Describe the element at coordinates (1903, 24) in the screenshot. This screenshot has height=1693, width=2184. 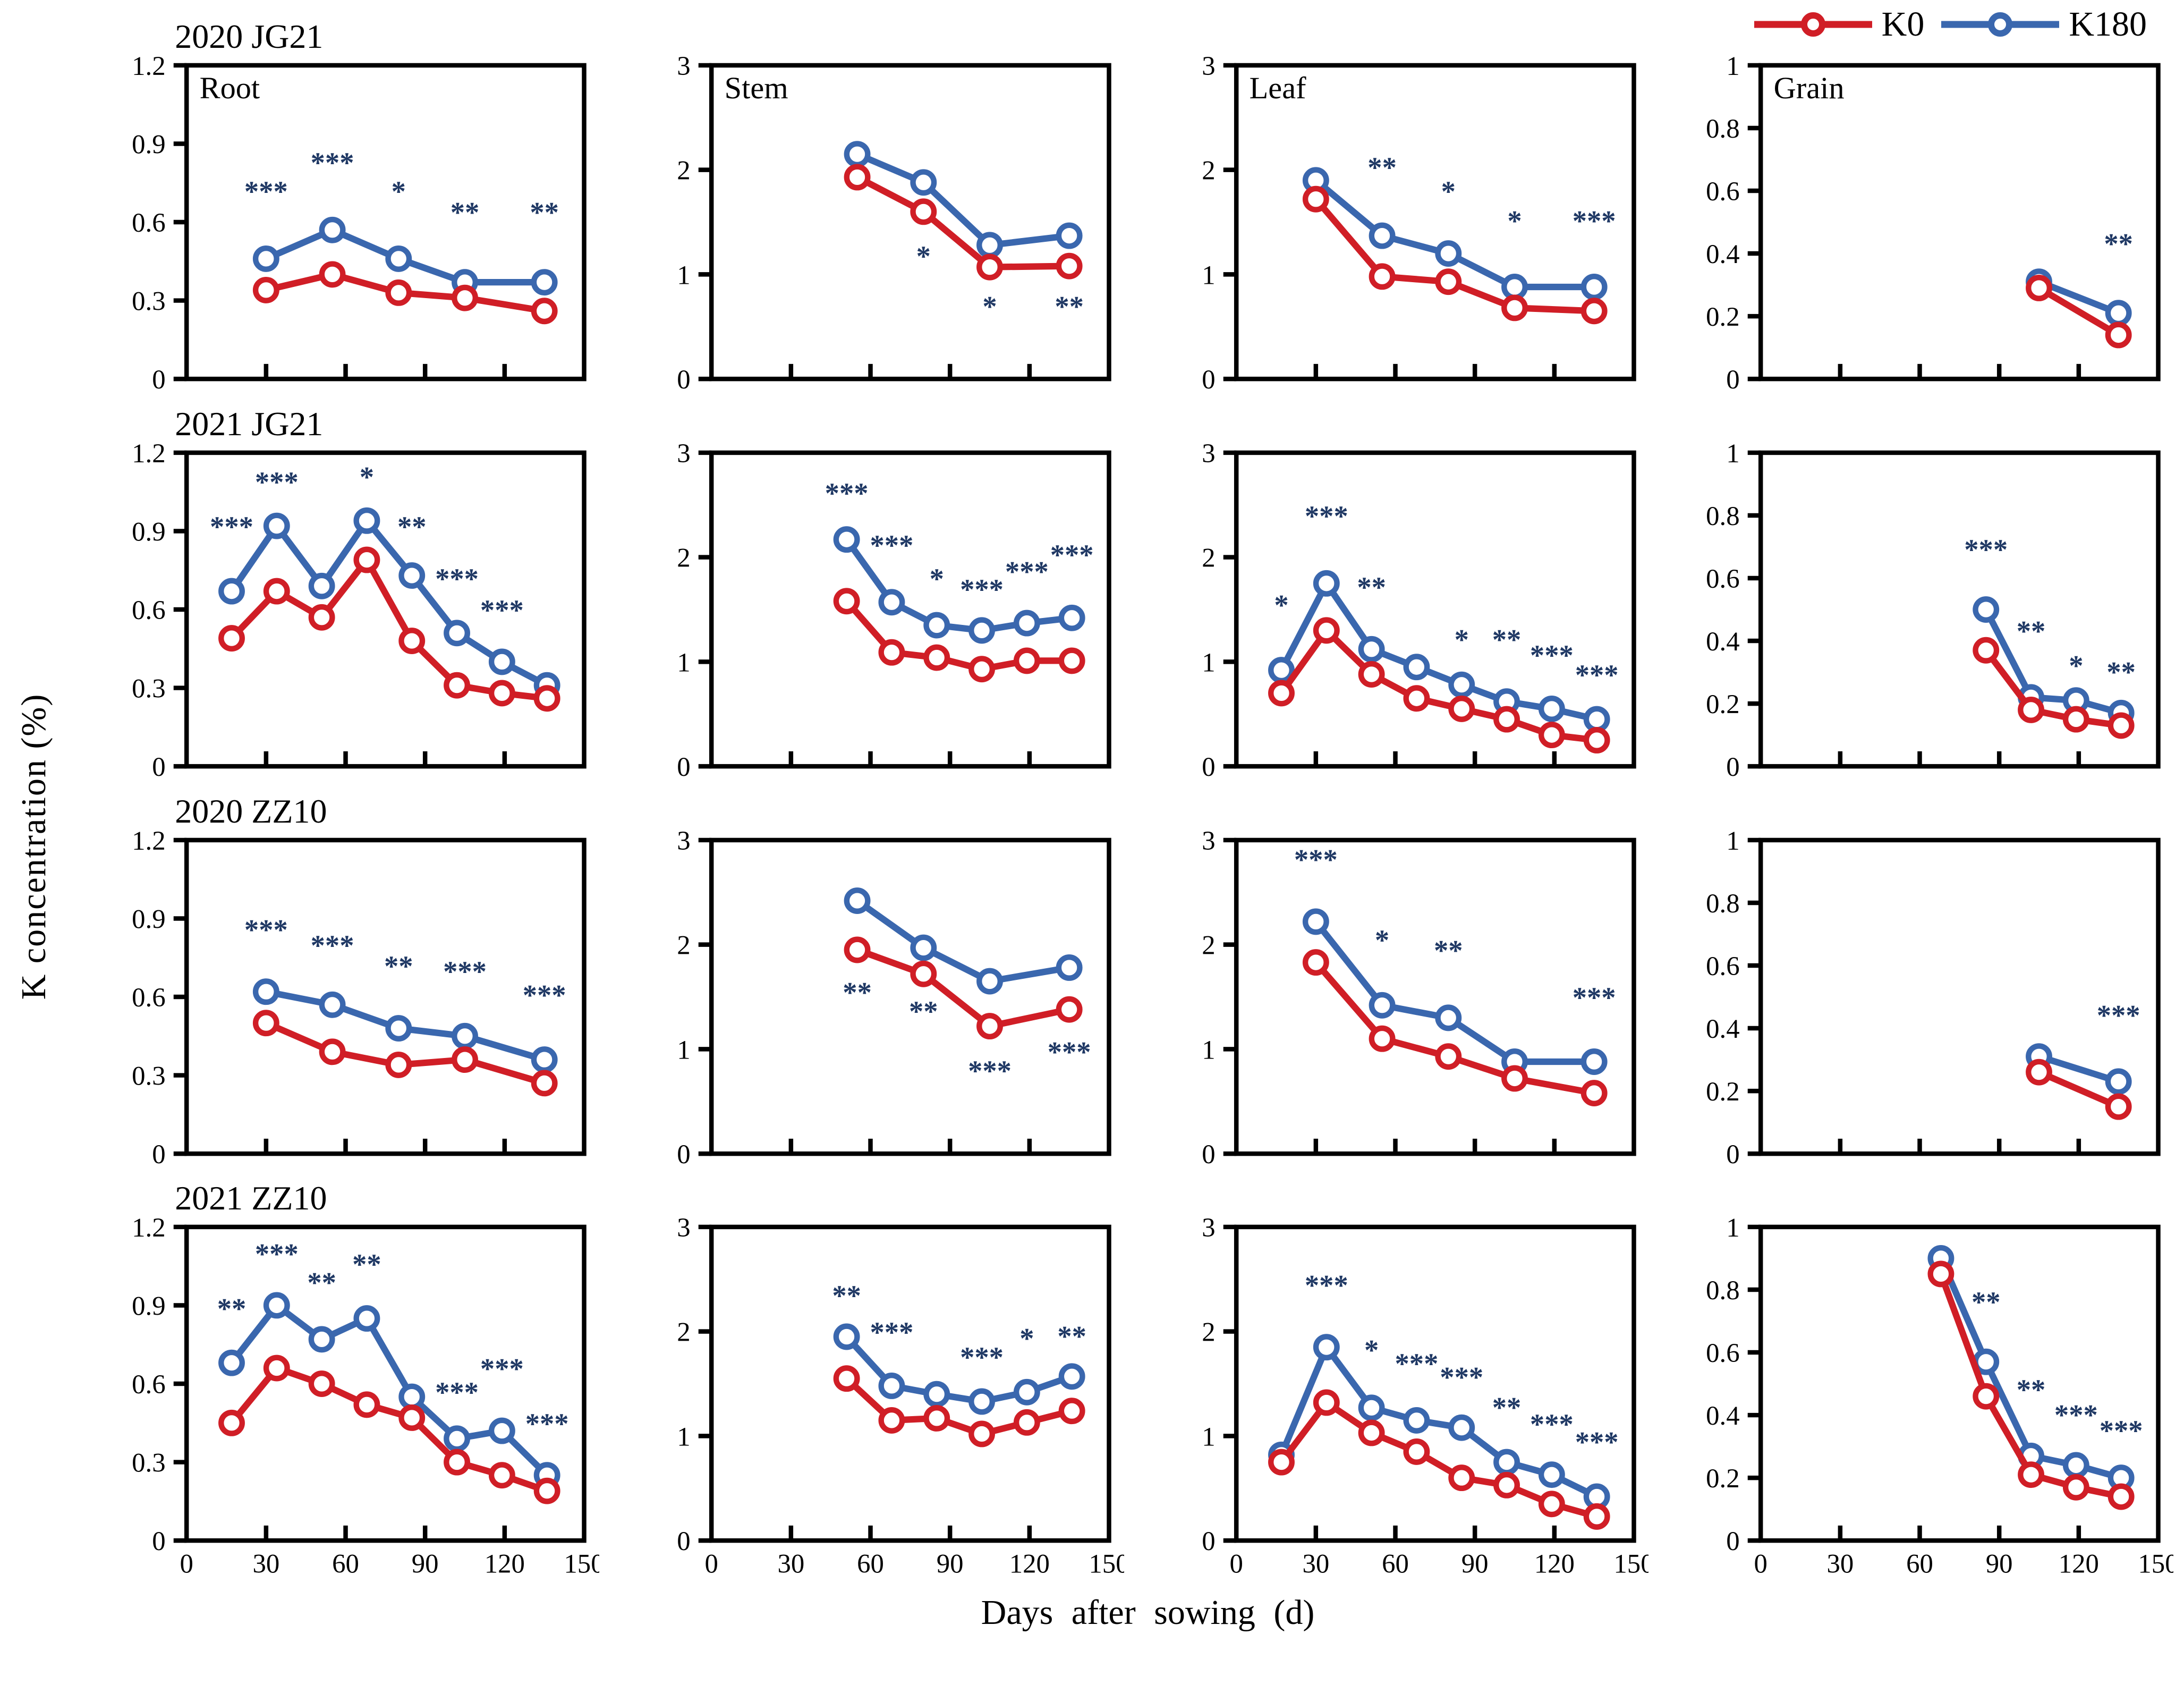
I see `legend-label-k0: K0` at that location.